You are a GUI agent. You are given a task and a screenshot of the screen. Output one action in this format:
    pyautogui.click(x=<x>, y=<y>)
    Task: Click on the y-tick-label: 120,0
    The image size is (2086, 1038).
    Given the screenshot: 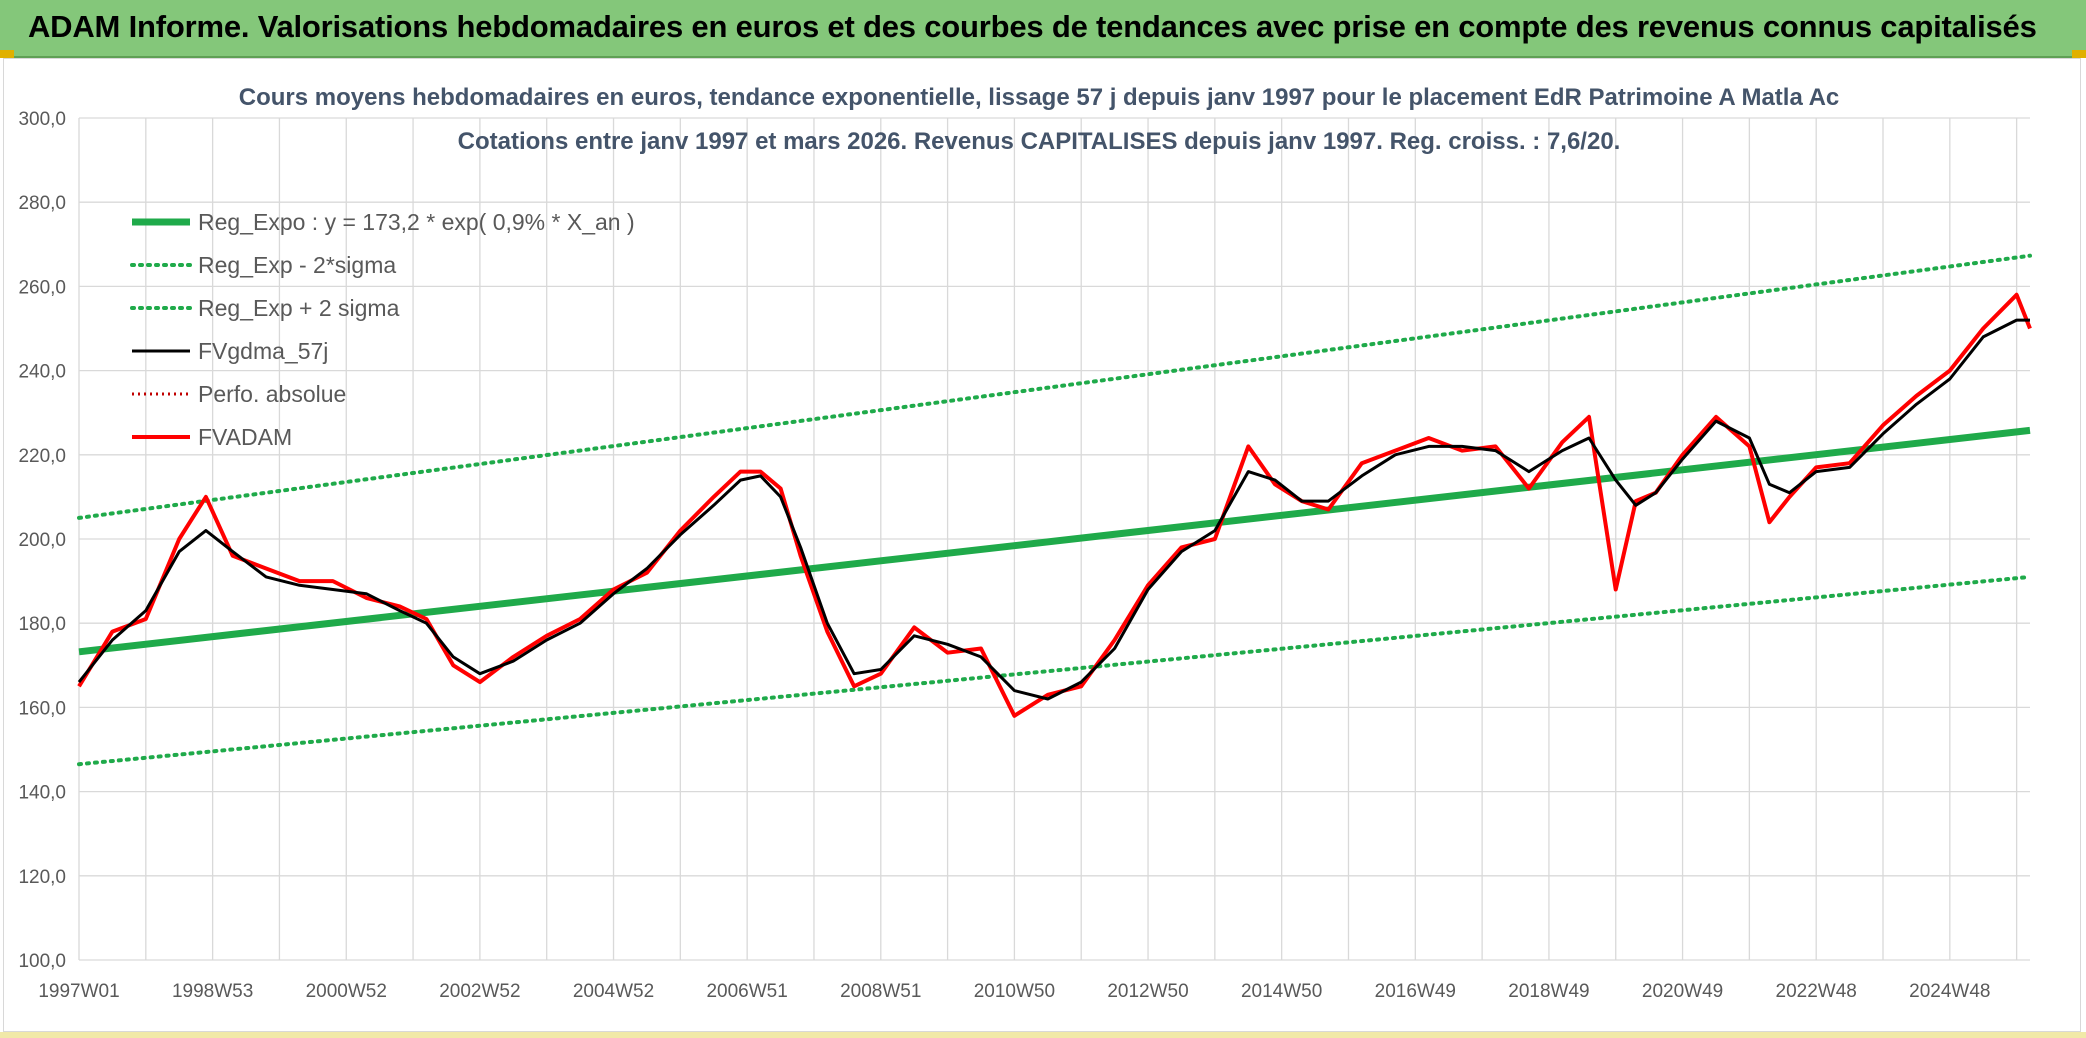 What is the action you would take?
    pyautogui.click(x=42, y=877)
    